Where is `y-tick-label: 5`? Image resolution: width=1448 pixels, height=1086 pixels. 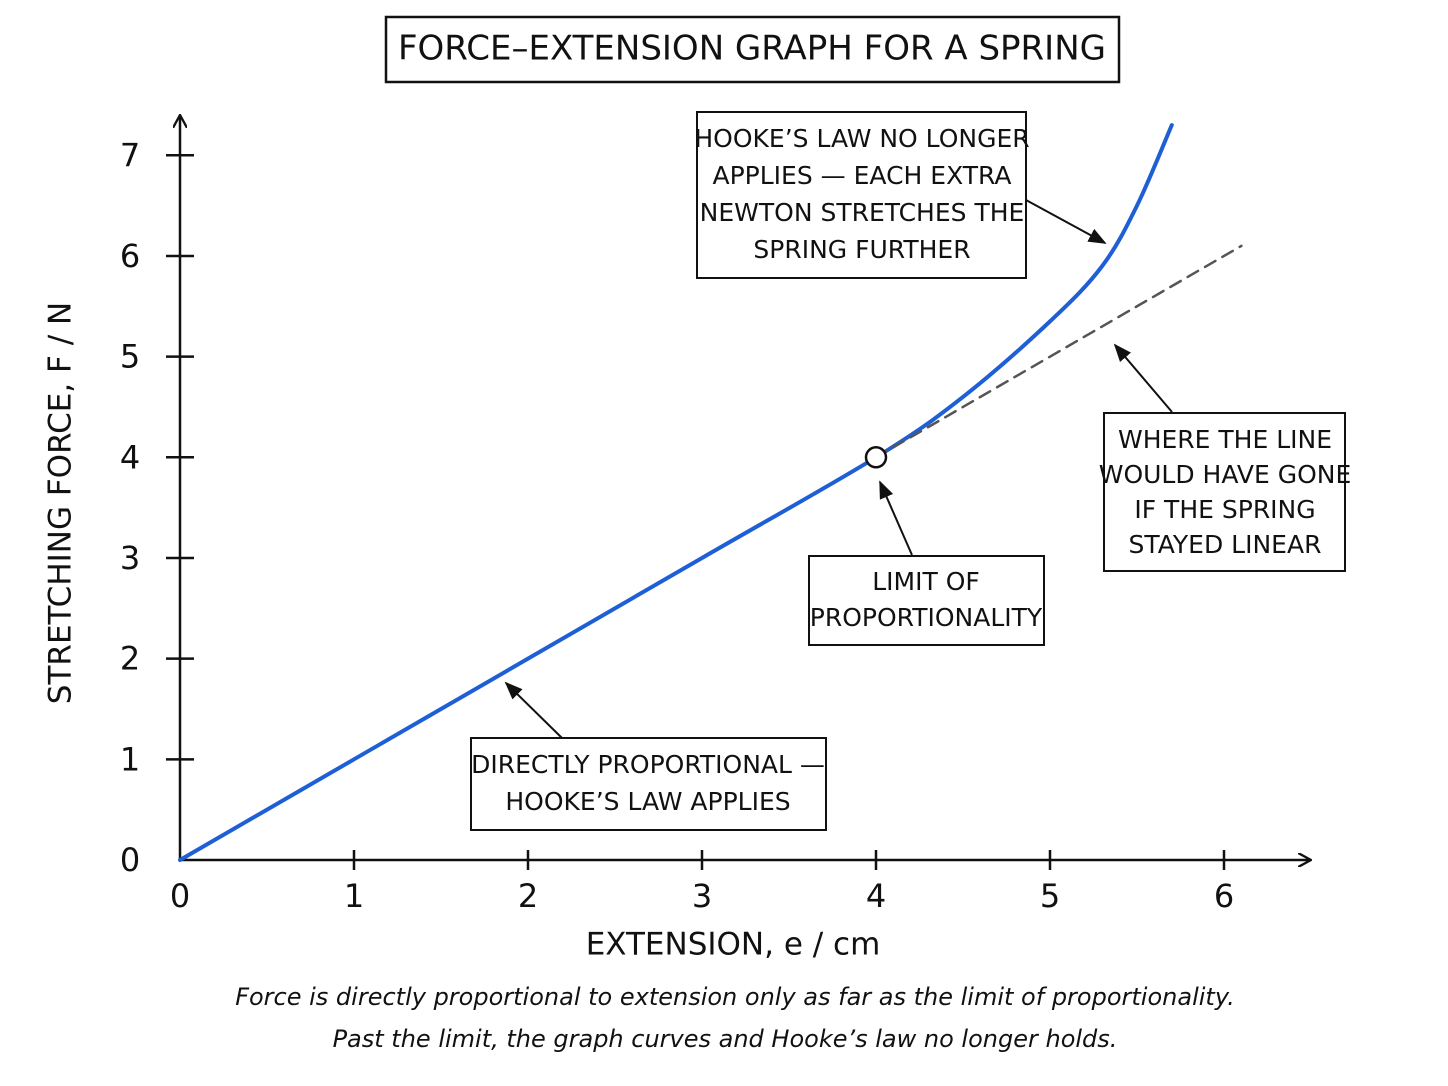 y-tick-label: 5 is located at coordinates (130, 357).